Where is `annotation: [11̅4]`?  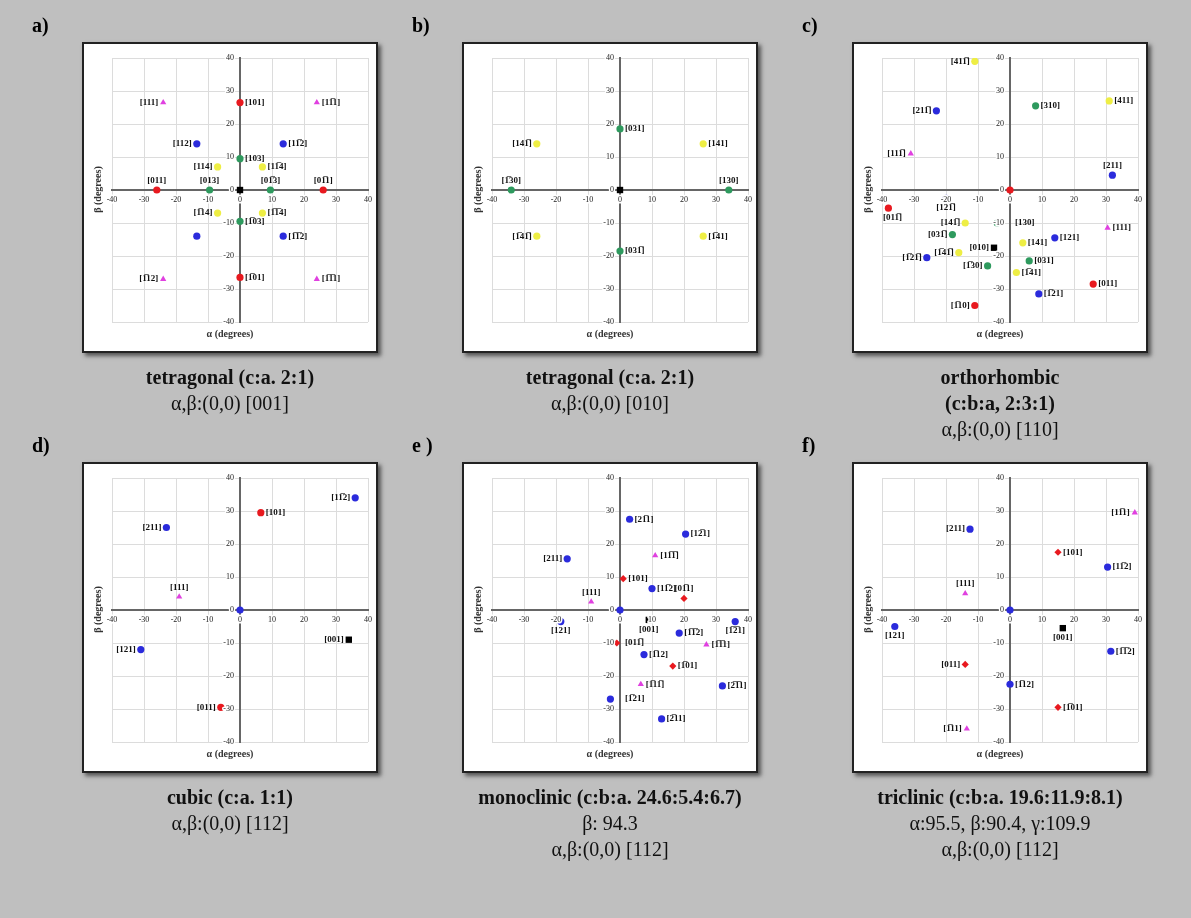
annotation: [11̅4] is located at coordinates (277, 166).